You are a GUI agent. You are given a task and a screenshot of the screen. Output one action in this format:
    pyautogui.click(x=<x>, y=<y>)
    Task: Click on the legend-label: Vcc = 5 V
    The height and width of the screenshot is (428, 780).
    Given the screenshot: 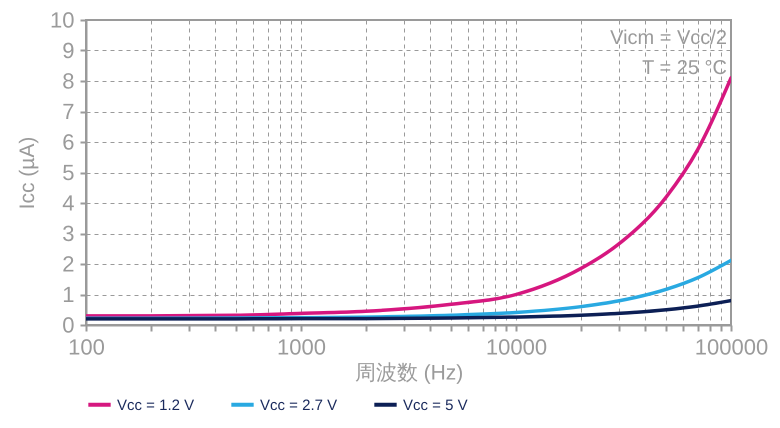 What is the action you would take?
    pyautogui.click(x=435, y=405)
    